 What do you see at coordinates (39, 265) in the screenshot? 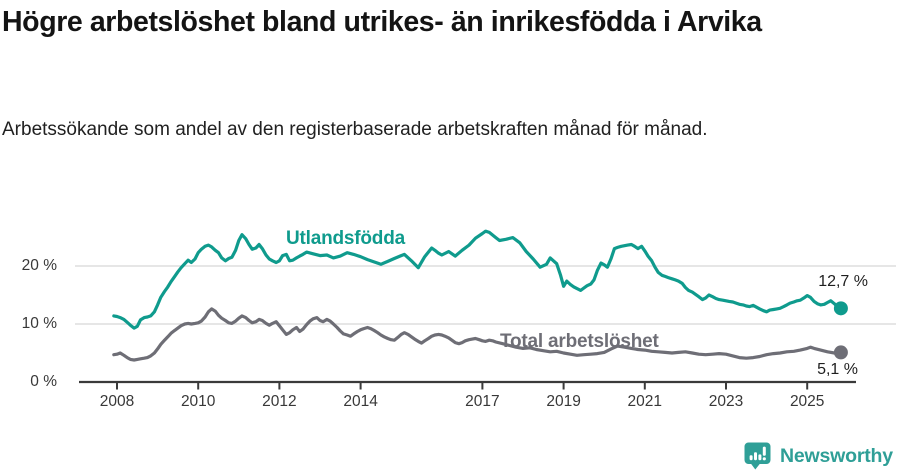
I see `y-axis-label-20: 20 %` at bounding box center [39, 265].